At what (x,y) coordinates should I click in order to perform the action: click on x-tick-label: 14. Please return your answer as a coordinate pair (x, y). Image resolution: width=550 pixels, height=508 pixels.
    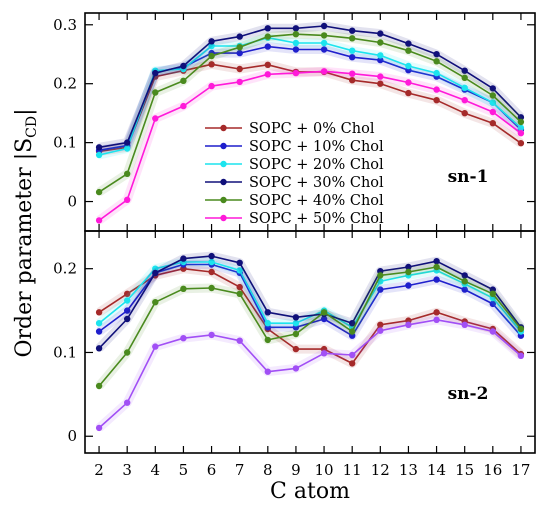
    Looking at the image, I should click on (436, 470).